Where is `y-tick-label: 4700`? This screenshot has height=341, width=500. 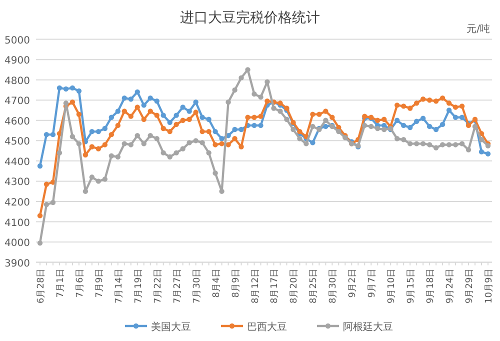
y-tick-label: 4700 is located at coordinates (17, 102).